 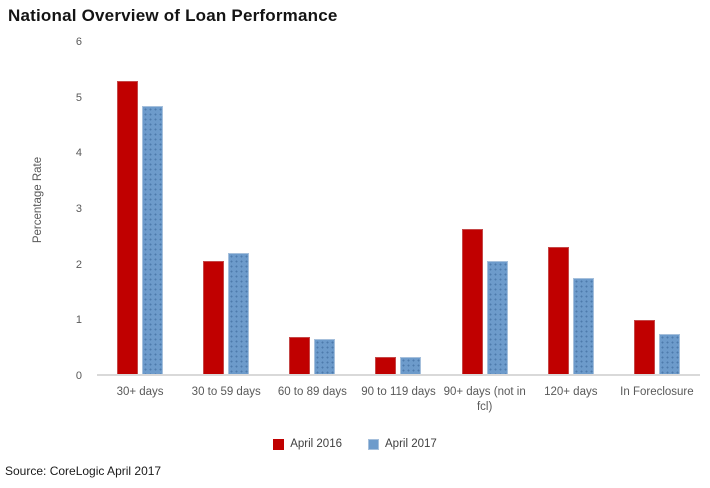 What do you see at coordinates (571, 392) in the screenshot?
I see `x-axis-label-120-days: 120+ days` at bounding box center [571, 392].